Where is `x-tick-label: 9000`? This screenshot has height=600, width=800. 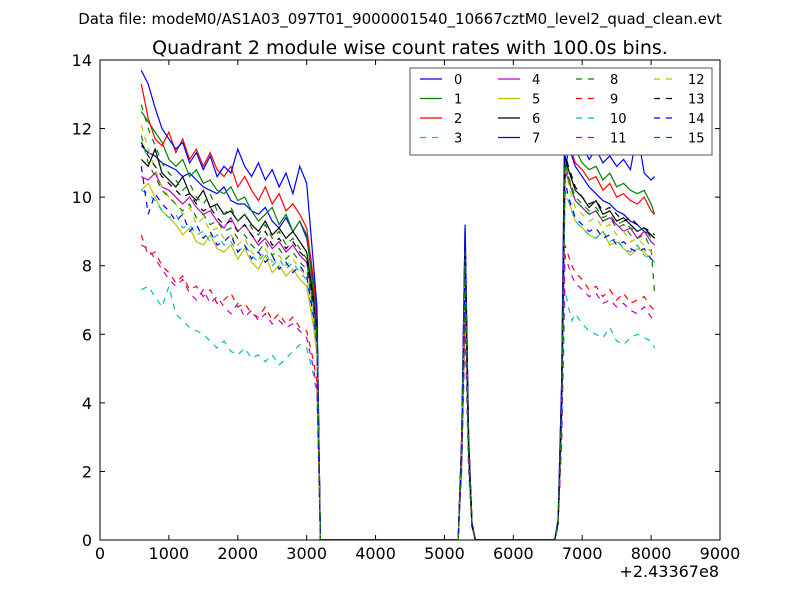 x-tick-label: 9000 is located at coordinates (720, 553).